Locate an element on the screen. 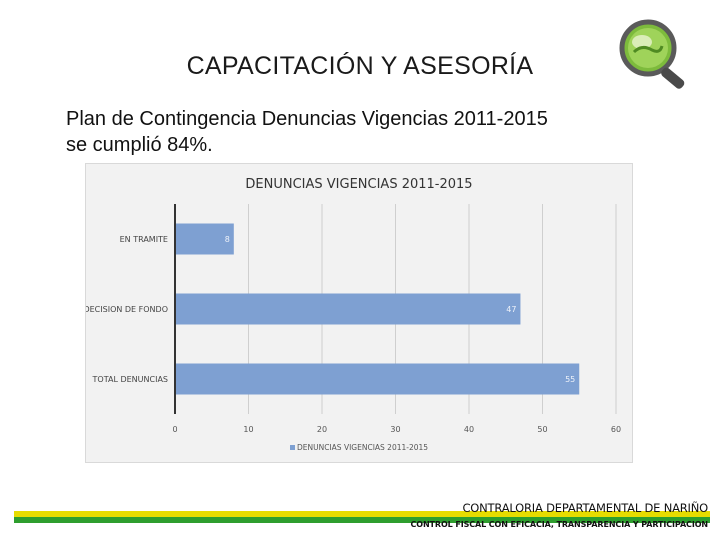 This screenshot has height=540, width=720. x-tick-label: 60 is located at coordinates (616, 429).